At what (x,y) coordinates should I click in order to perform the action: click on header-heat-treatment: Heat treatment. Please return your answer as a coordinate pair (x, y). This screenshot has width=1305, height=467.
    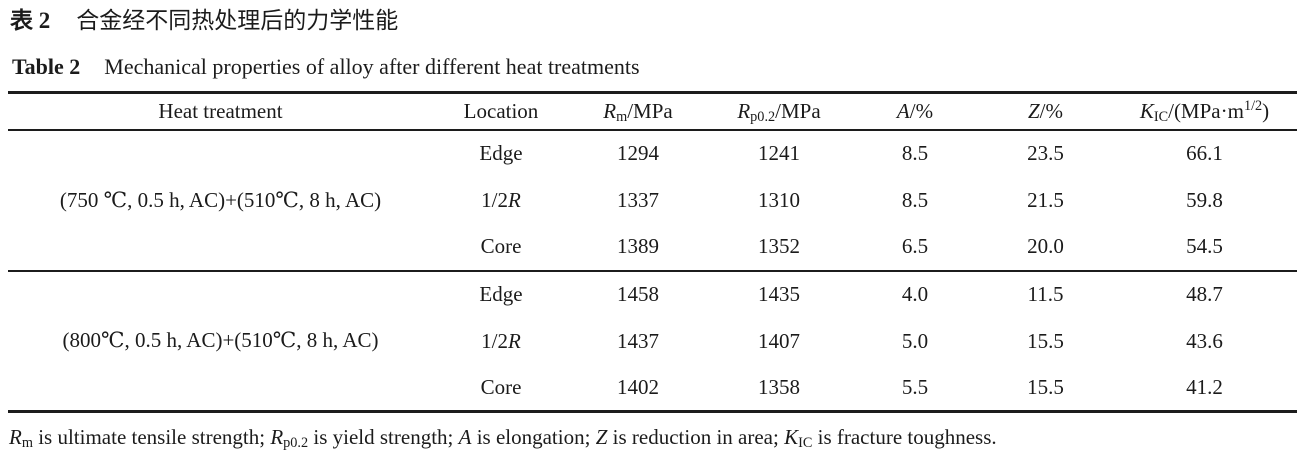
    Looking at the image, I should click on (220, 110).